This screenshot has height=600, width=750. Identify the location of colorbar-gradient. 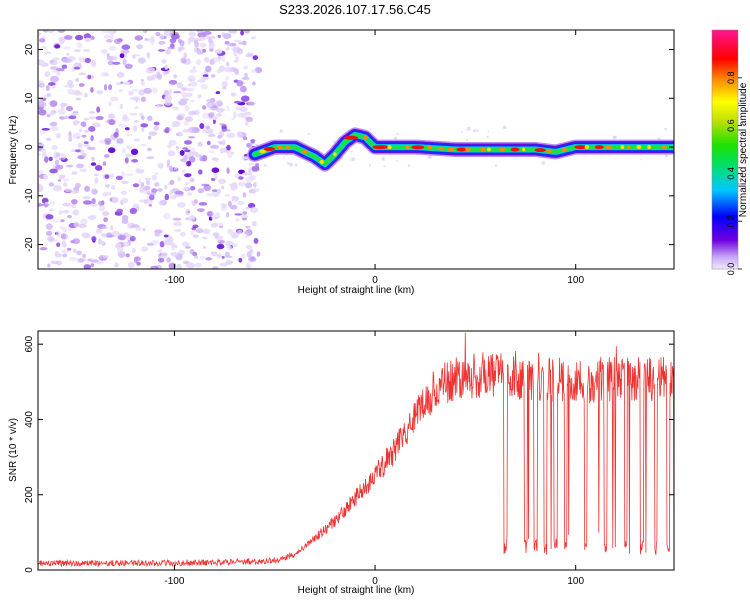
(725, 149).